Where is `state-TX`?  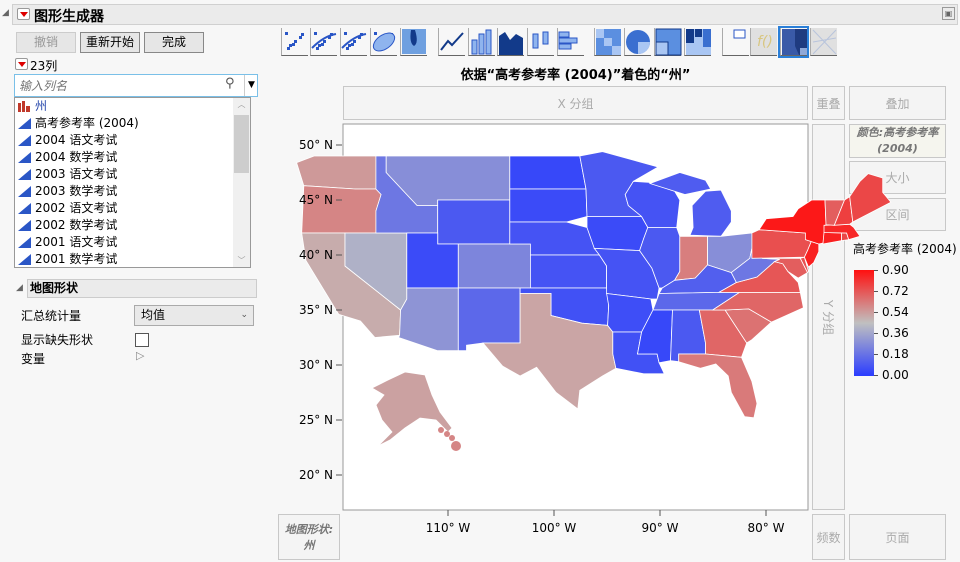
state-TX is located at coordinates (549, 351).